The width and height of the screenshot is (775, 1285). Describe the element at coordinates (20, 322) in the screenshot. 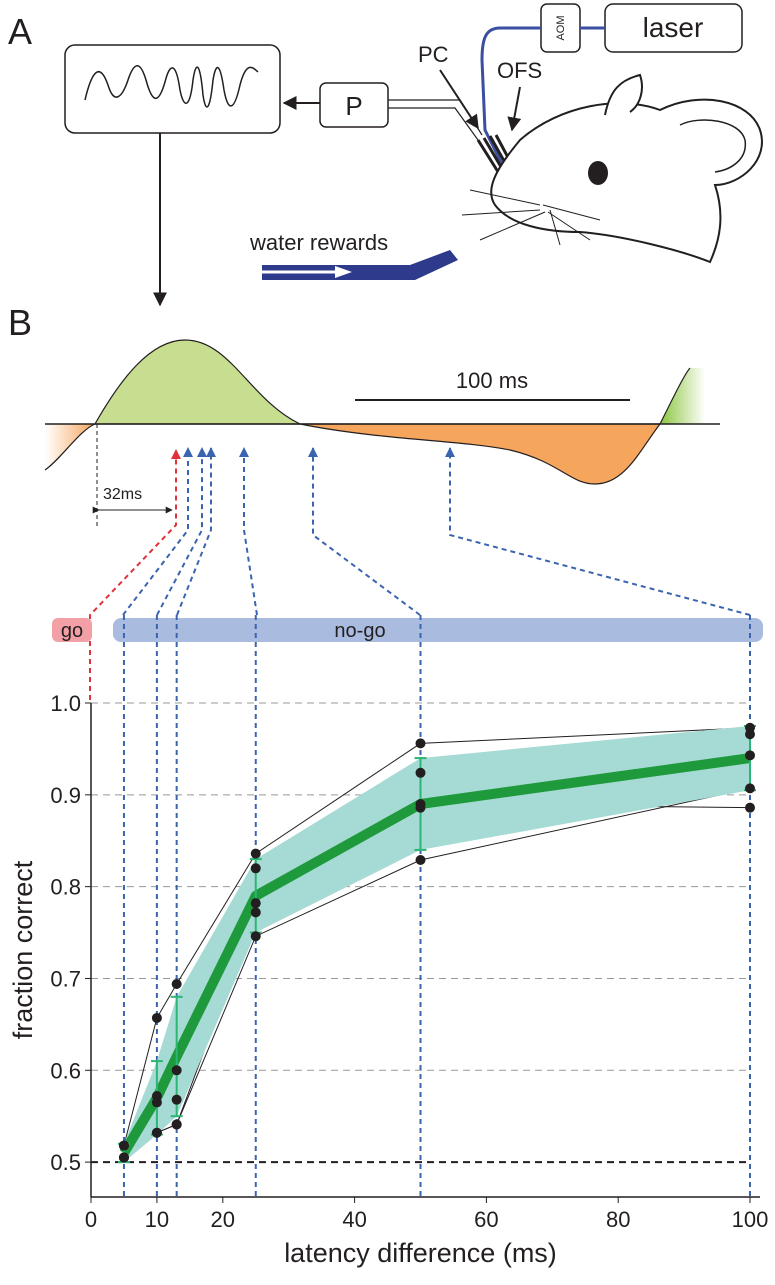

I see `panel-label: B` at that location.